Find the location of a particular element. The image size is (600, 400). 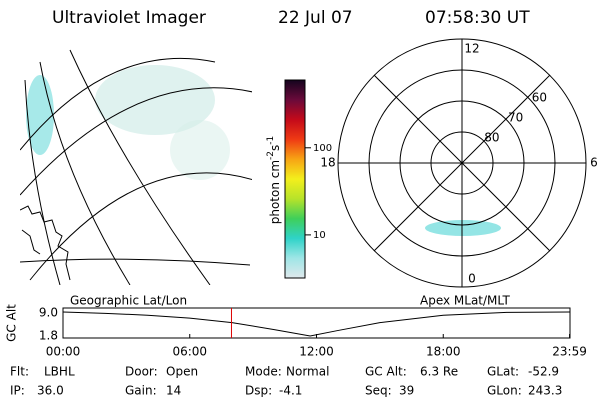

time: 07:58:30 UT is located at coordinates (477, 18).